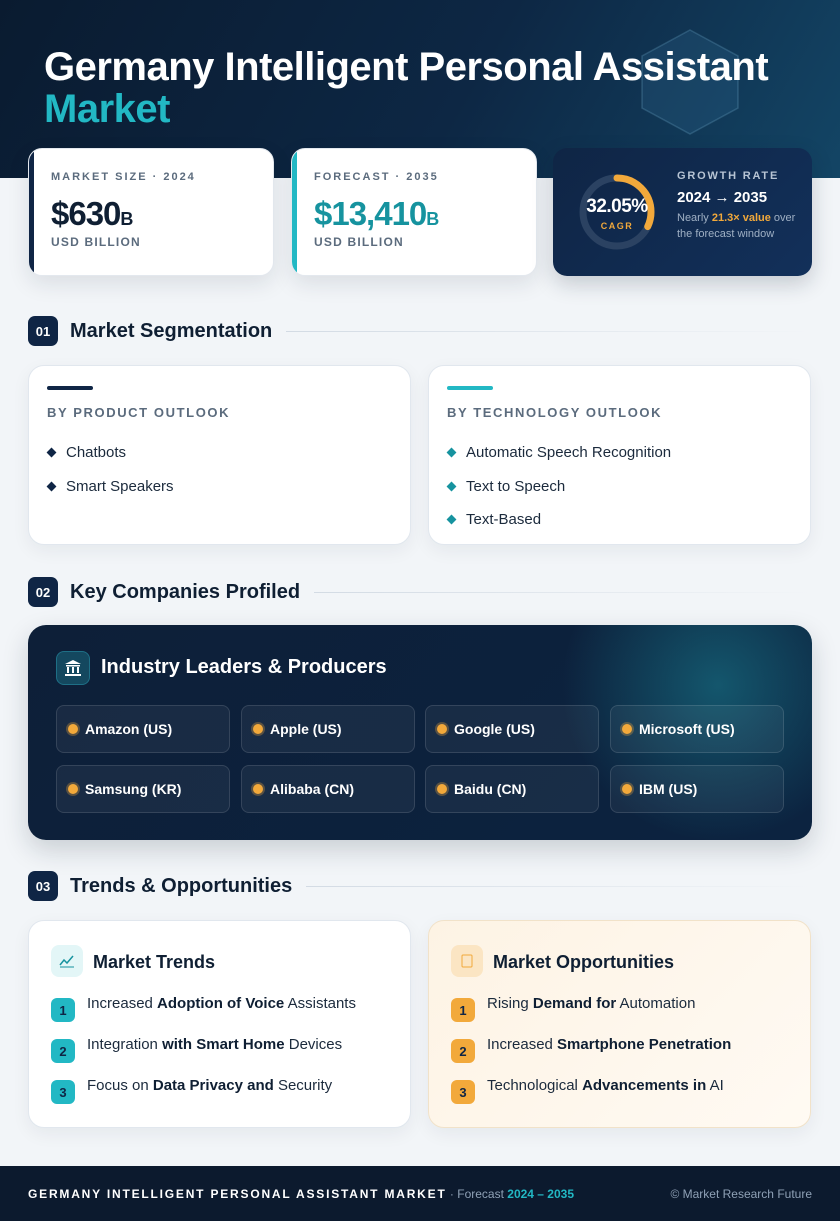 The image size is (840, 1221). I want to click on opportunity-text: Rising Demand for Automation, so click(591, 1004).